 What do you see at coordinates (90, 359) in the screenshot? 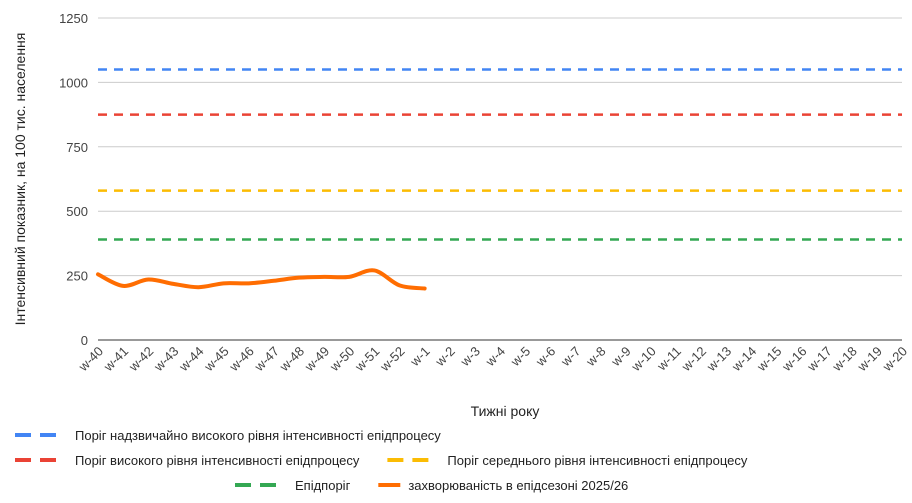
I see `x-tick-label: w-40` at bounding box center [90, 359].